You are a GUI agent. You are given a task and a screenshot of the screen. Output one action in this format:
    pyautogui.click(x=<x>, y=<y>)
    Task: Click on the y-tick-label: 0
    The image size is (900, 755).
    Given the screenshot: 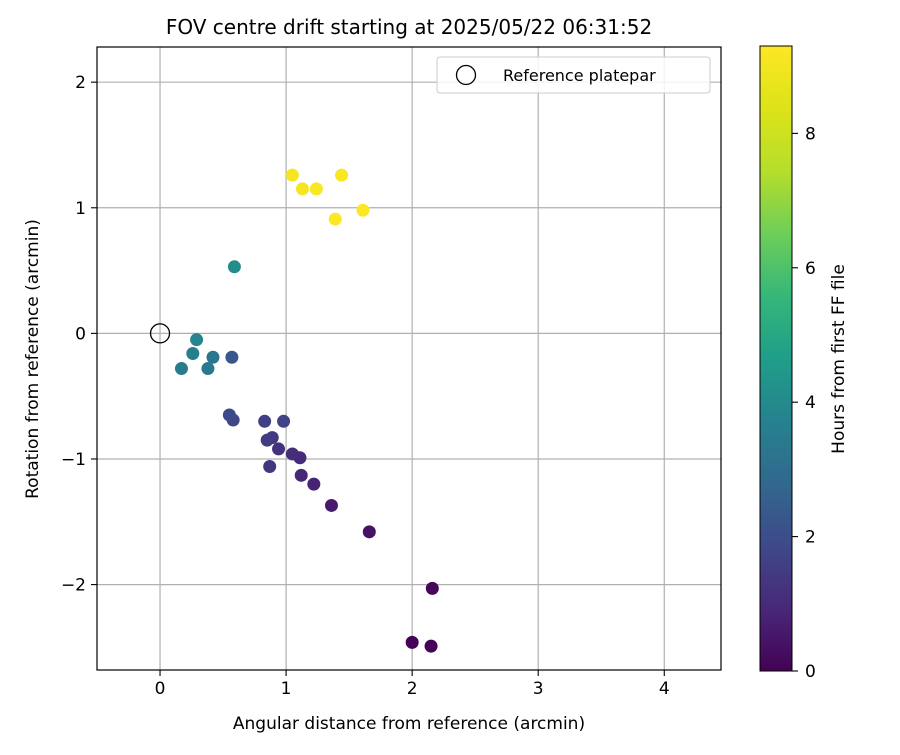 What is the action you would take?
    pyautogui.click(x=80, y=334)
    